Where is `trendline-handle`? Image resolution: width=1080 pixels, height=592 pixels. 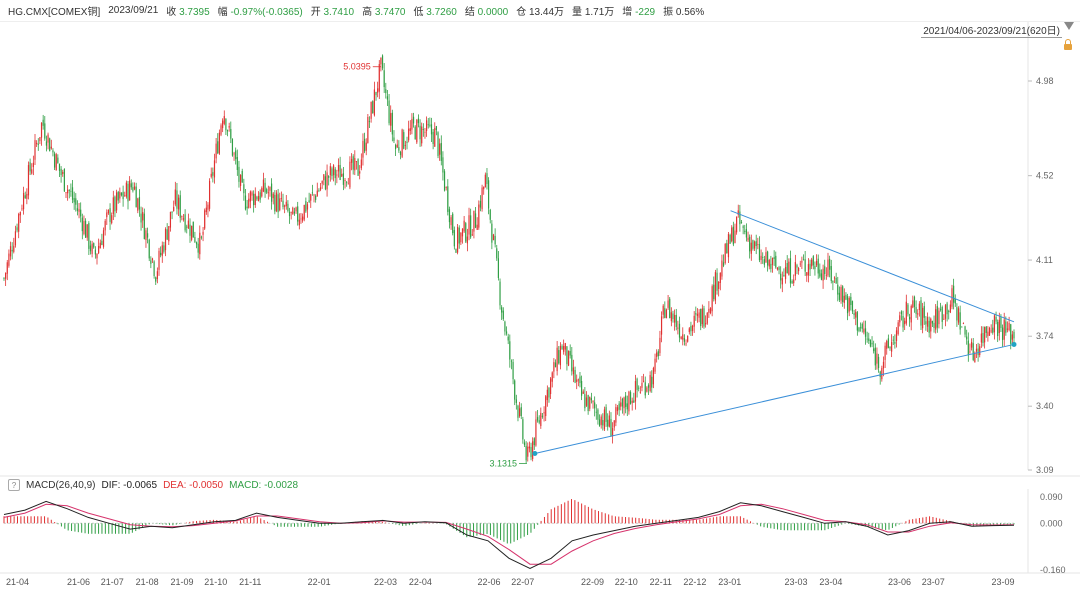
trendline-handle is located at coordinates (535, 454).